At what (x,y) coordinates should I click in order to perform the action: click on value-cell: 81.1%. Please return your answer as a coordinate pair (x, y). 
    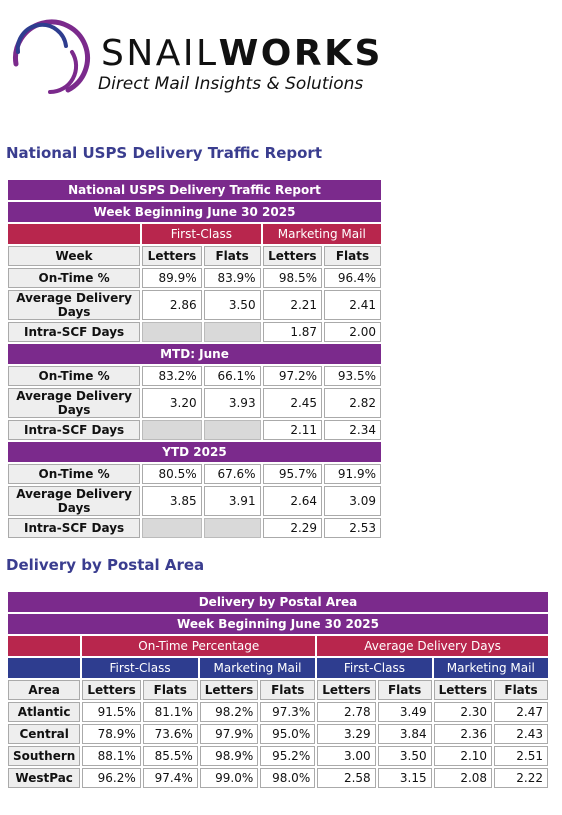
    Looking at the image, I should click on (170, 712).